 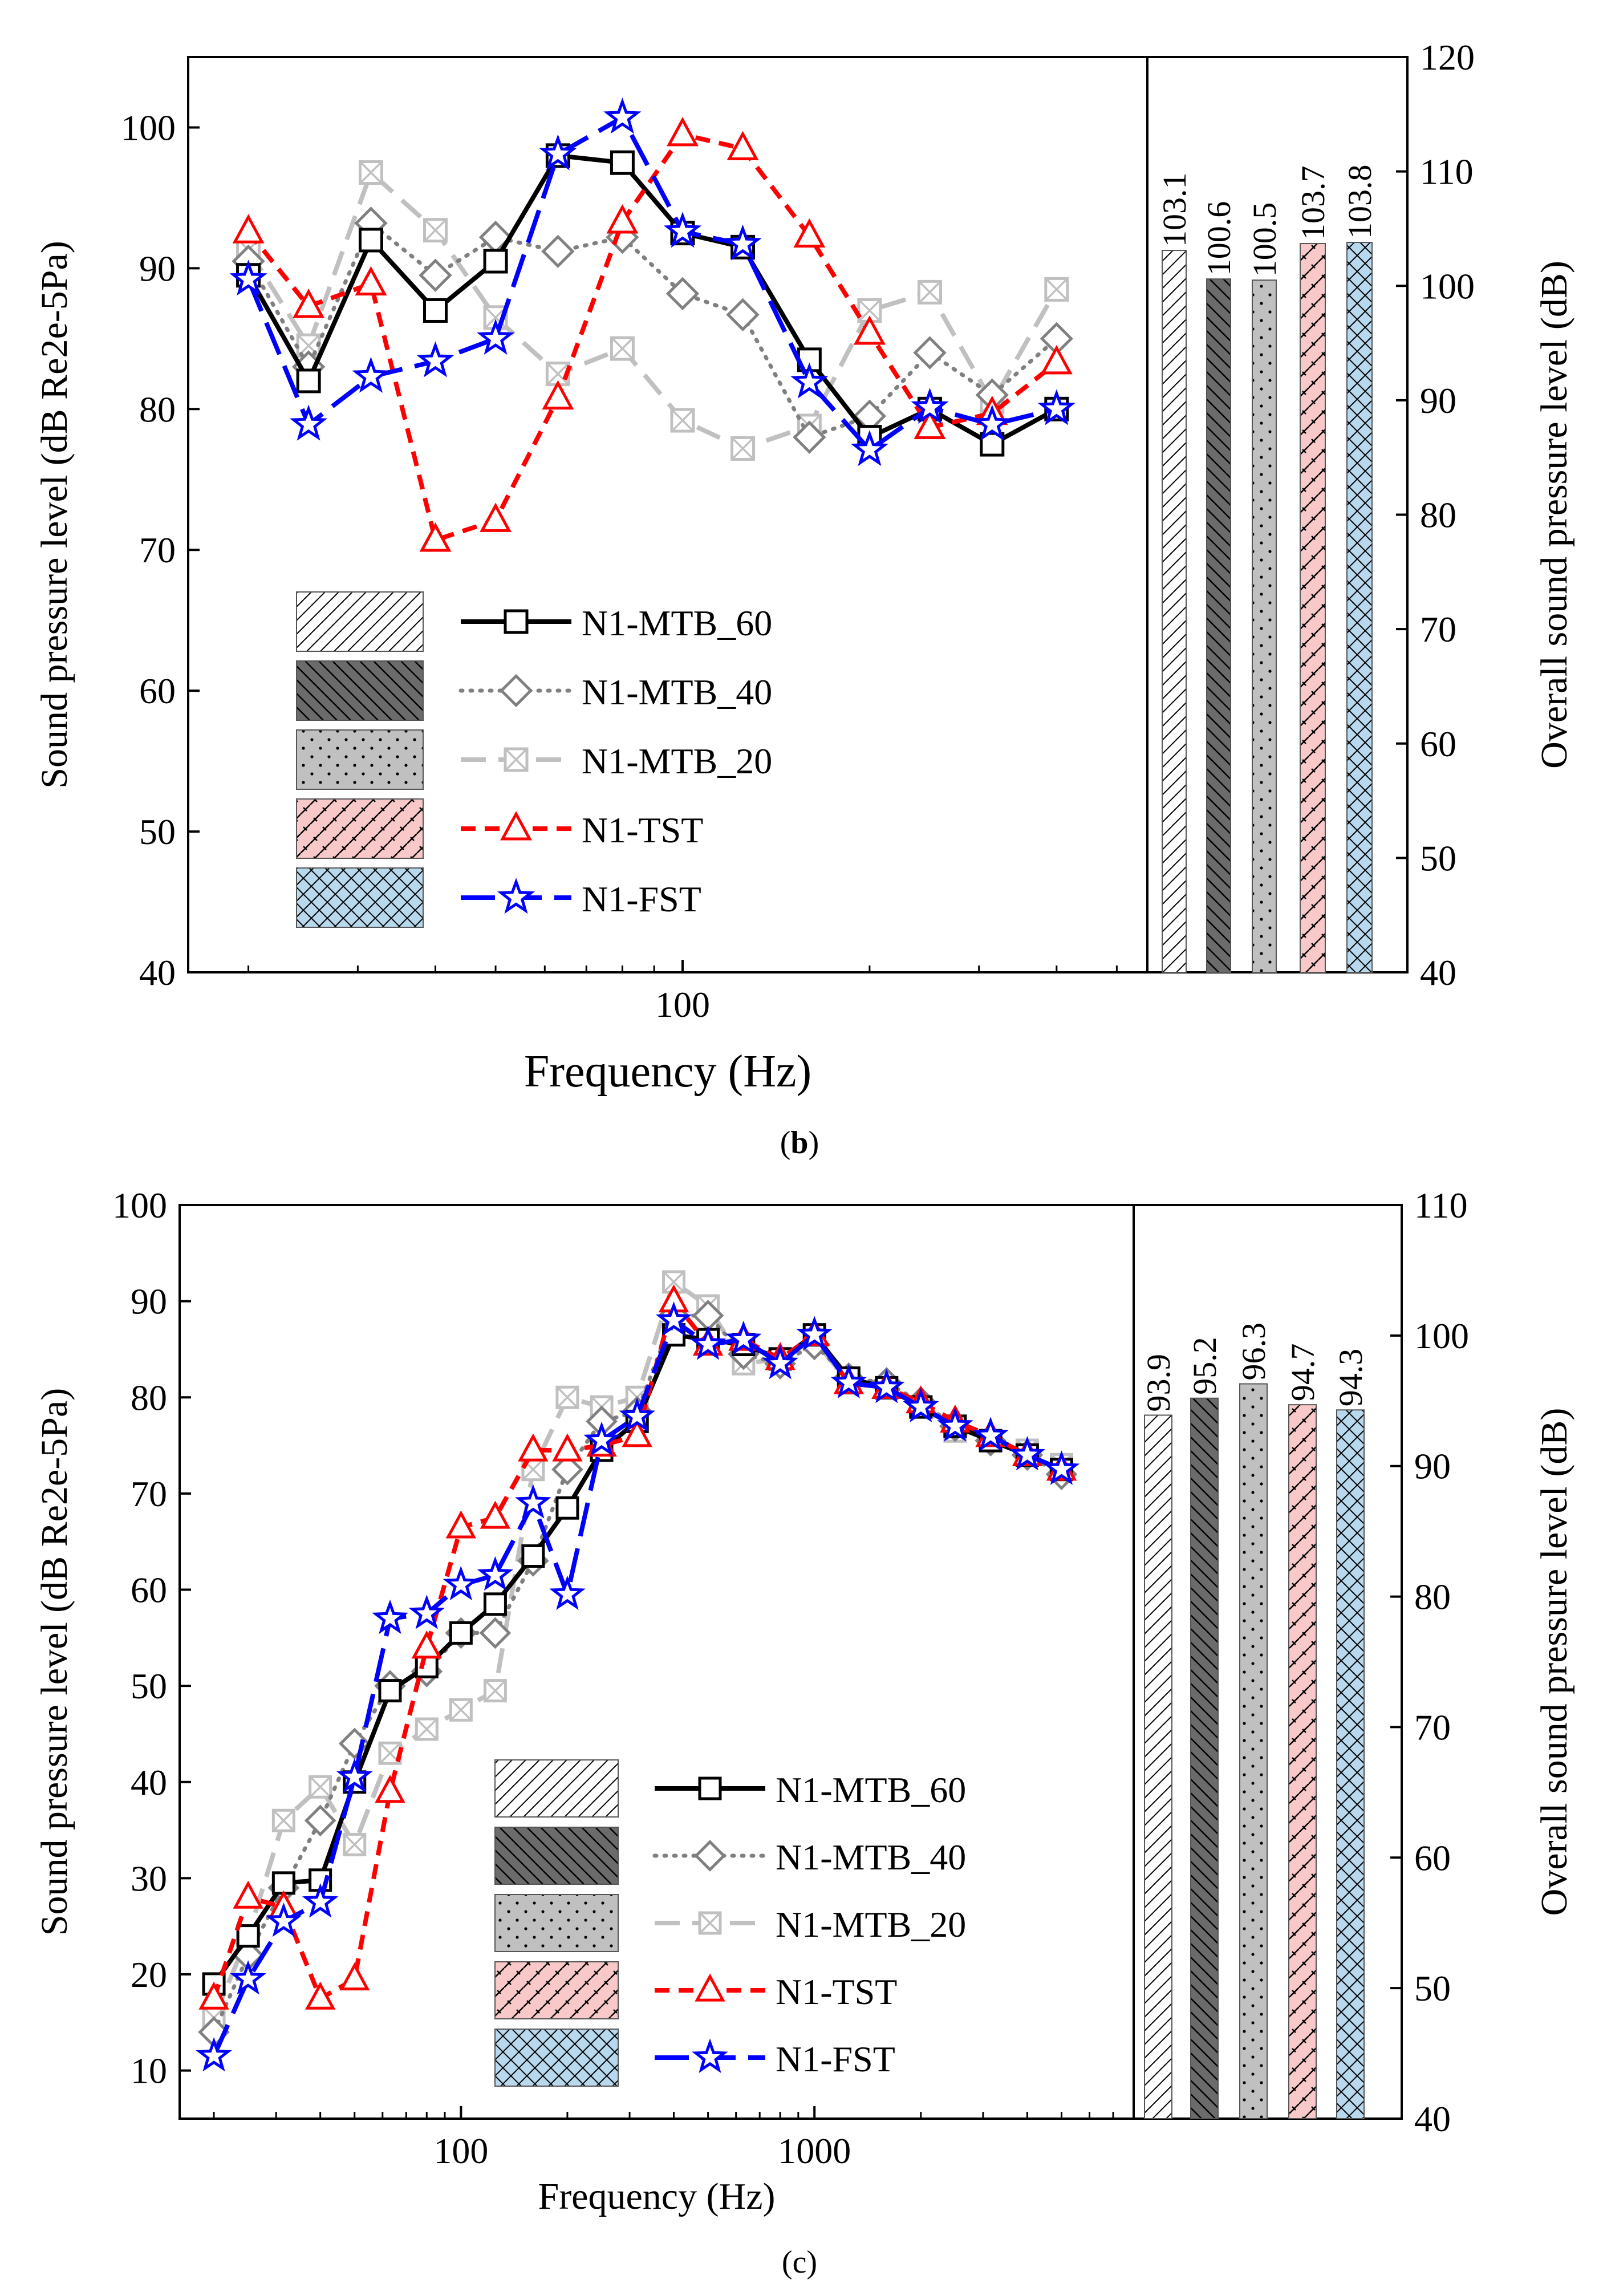 What do you see at coordinates (1360, 202) in the screenshot?
I see `overall-bar-label: 103.8` at bounding box center [1360, 202].